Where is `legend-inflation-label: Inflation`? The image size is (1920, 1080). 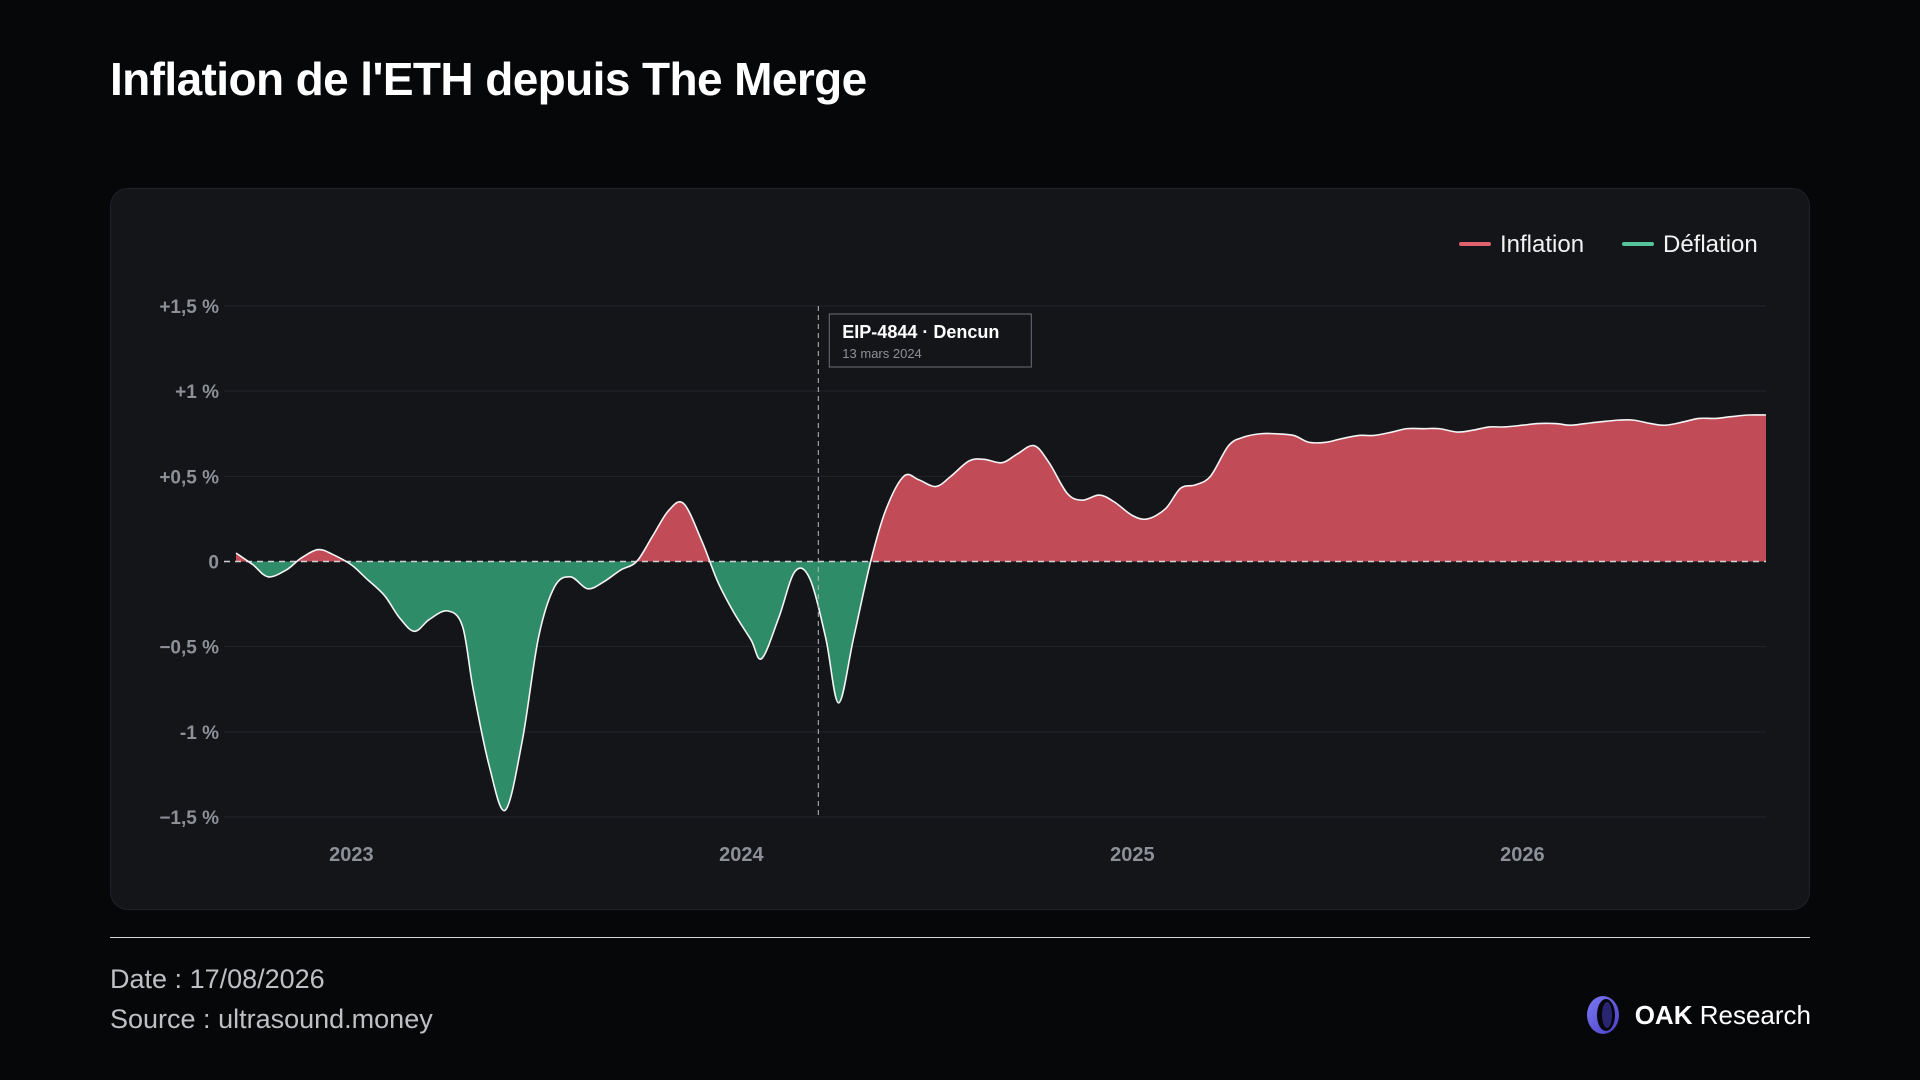
legend-inflation-label: Inflation is located at coordinates (1542, 244).